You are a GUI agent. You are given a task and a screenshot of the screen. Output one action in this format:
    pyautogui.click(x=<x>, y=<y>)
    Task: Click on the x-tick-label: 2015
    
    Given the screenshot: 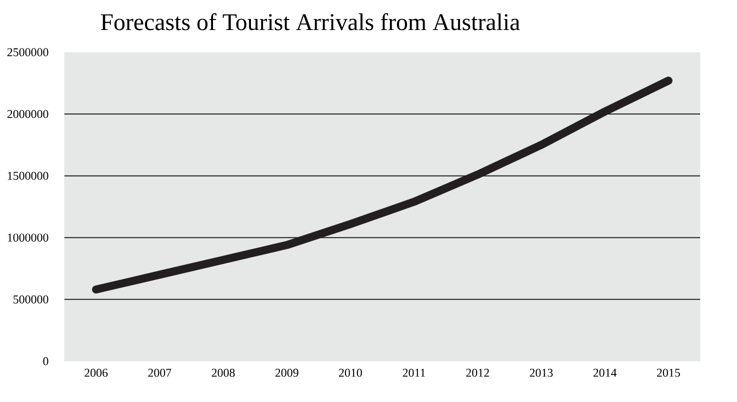 What is the action you would take?
    pyautogui.click(x=668, y=372)
    